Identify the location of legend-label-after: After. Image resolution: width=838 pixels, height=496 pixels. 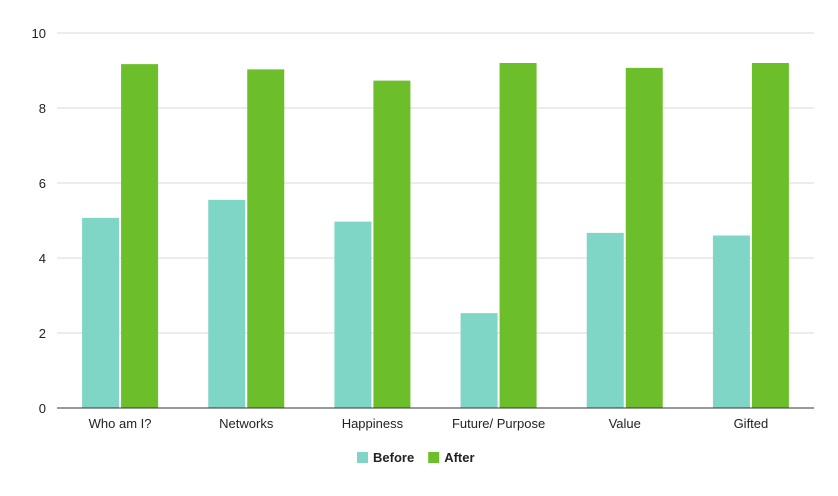
(459, 457).